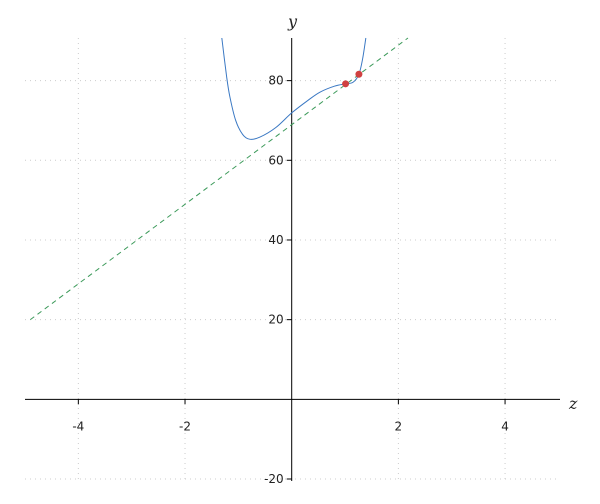 The width and height of the screenshot is (600, 504). Describe the element at coordinates (78, 426) in the screenshot. I see `x-tick-label: -4` at that location.